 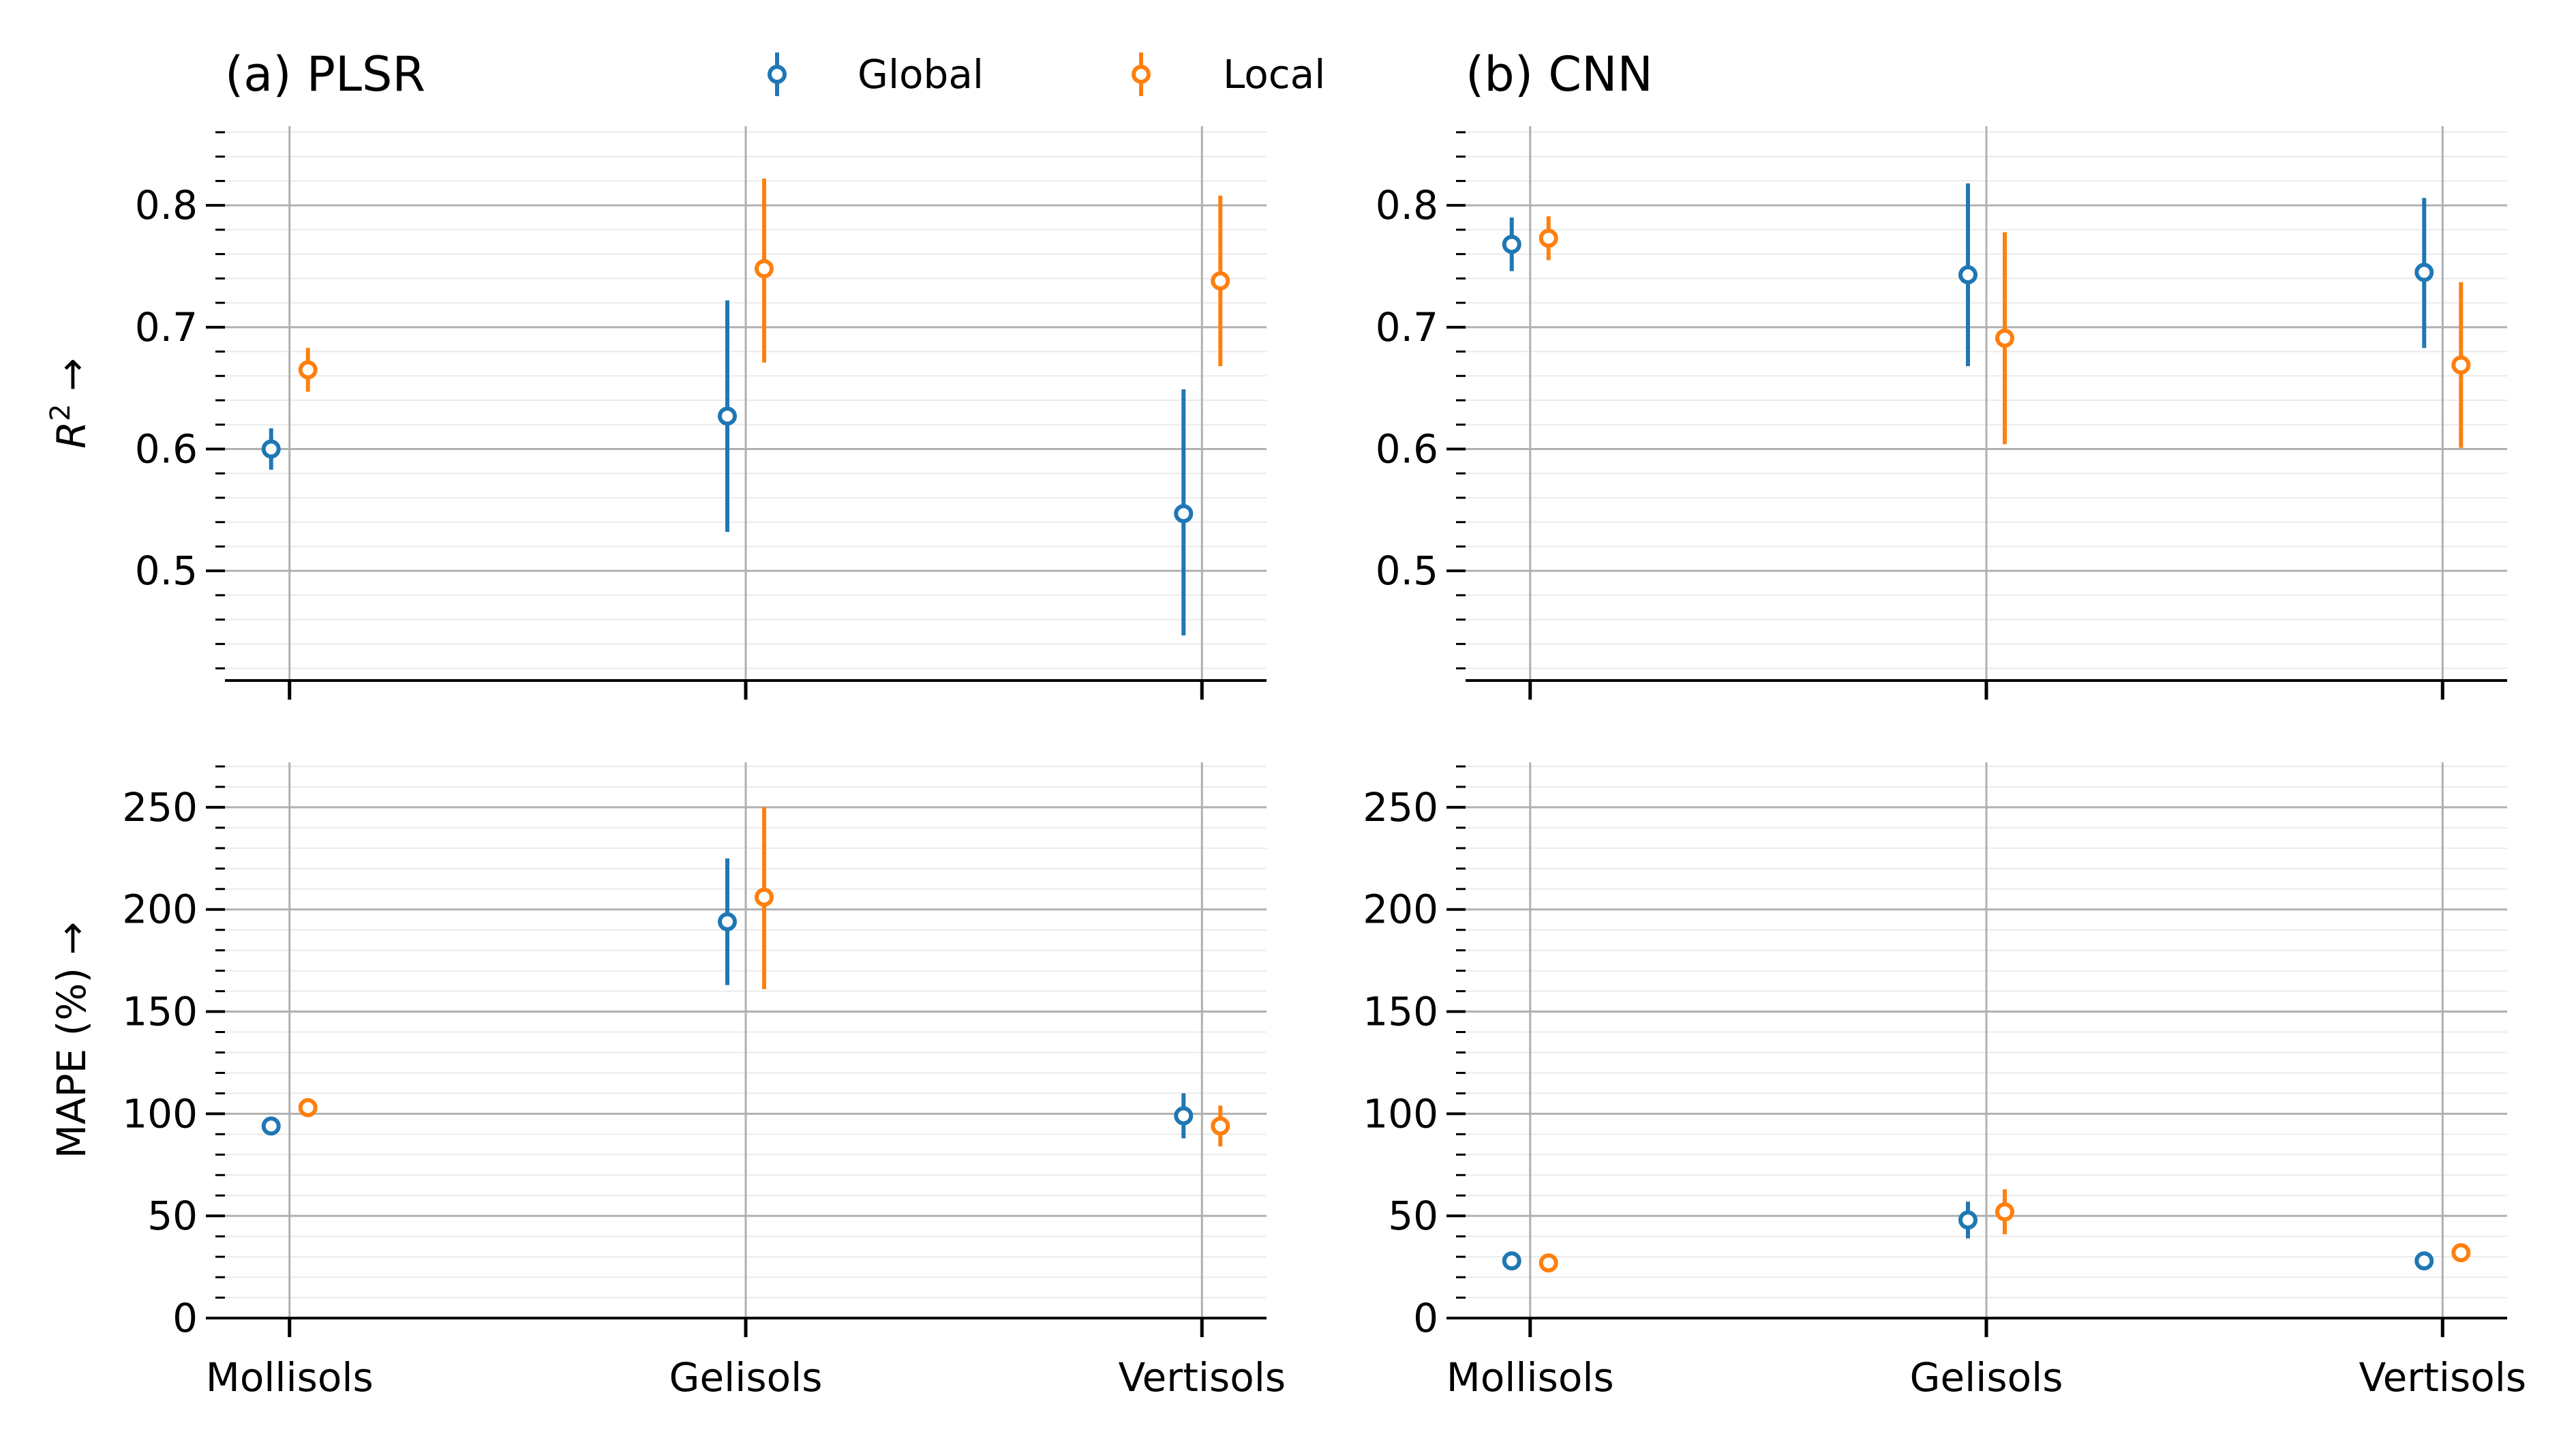 I want to click on y-axis-label: MAPE (%) →, so click(x=72, y=1041).